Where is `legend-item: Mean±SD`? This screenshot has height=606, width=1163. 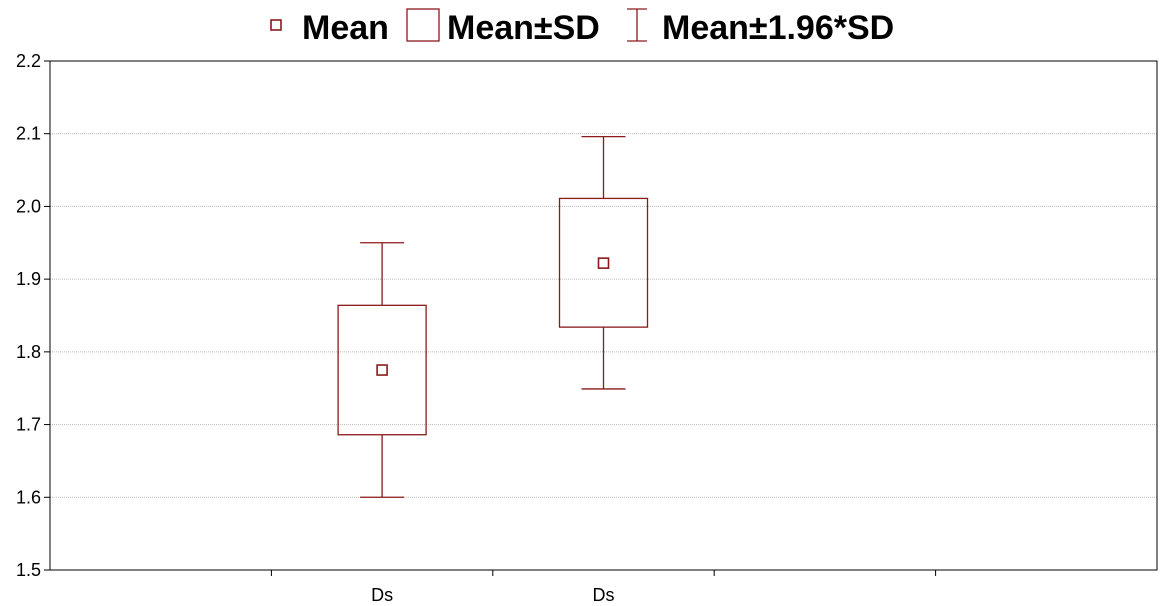 legend-item: Mean±SD is located at coordinates (503, 27).